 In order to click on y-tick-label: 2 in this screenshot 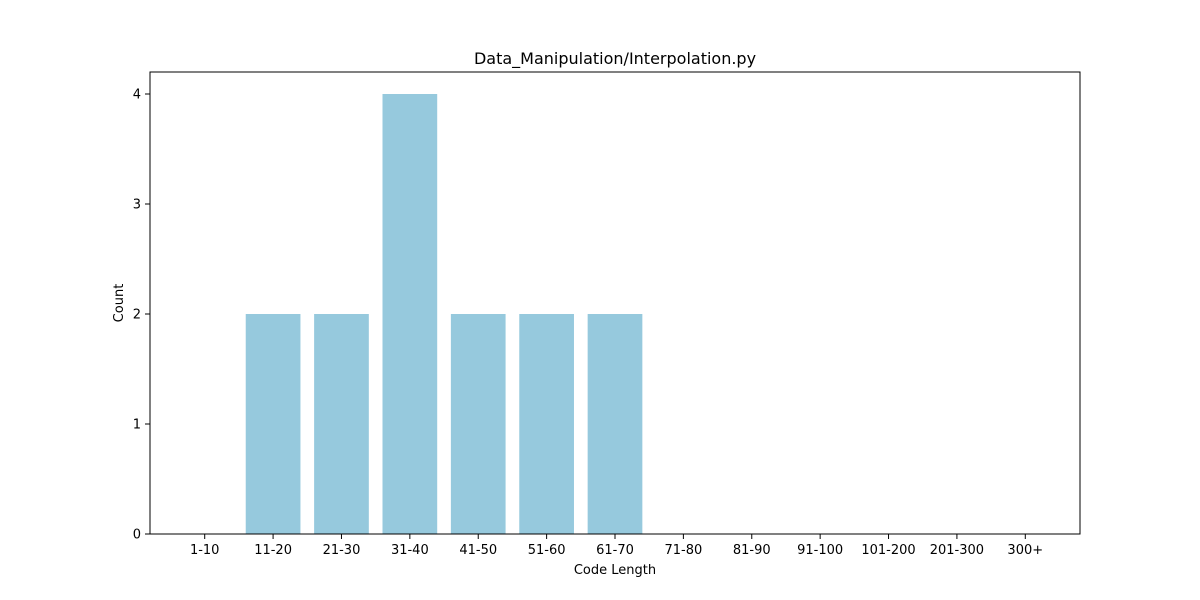, I will do `click(137, 315)`.